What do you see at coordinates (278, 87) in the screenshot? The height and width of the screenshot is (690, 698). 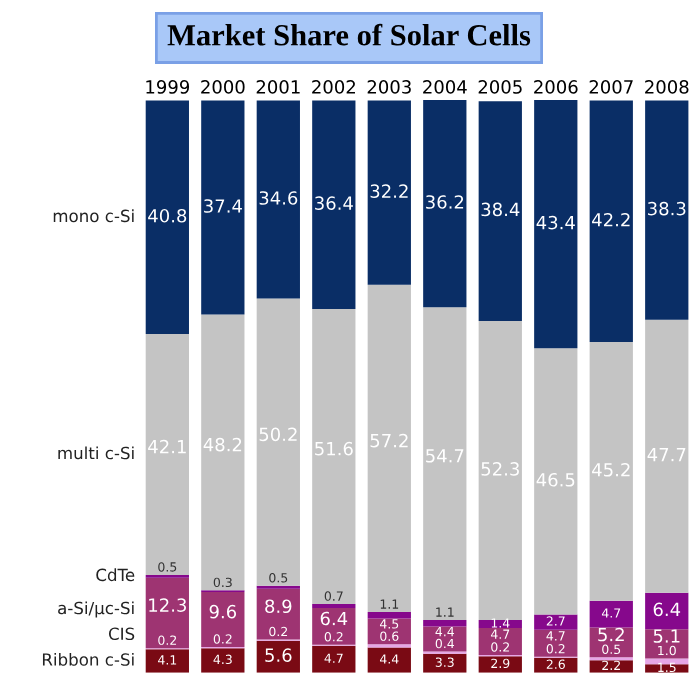 I see `x-tick-label: 2001` at bounding box center [278, 87].